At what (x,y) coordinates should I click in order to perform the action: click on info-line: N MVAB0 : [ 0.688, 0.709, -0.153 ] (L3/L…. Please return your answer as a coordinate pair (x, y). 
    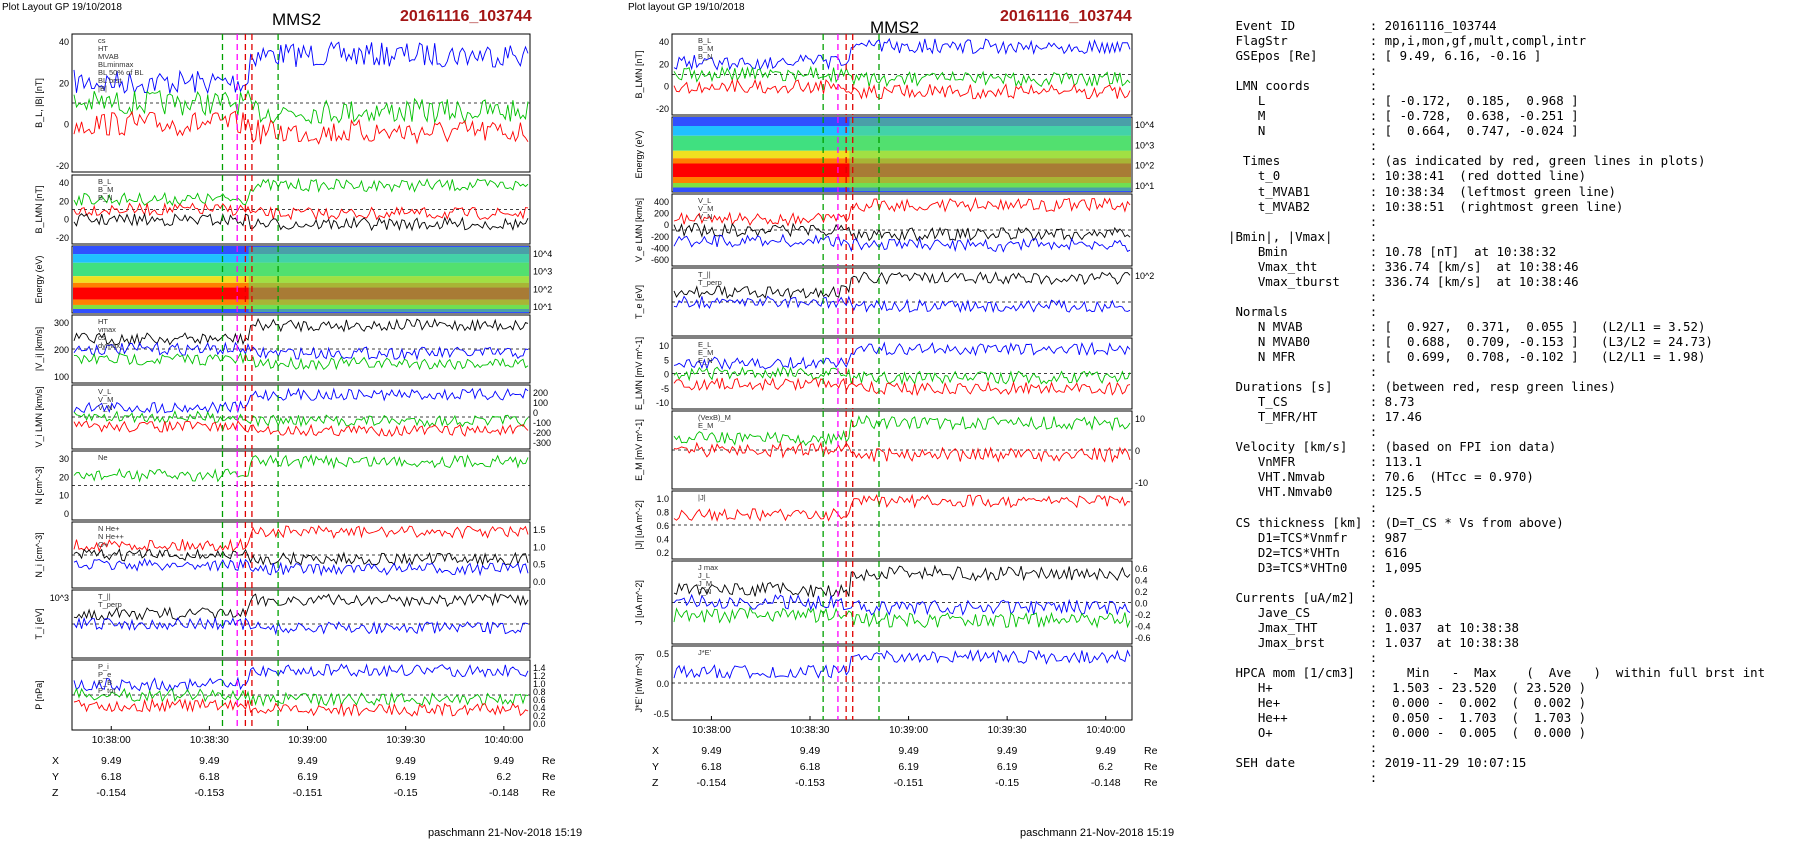
    Looking at the image, I should click on (1470, 341).